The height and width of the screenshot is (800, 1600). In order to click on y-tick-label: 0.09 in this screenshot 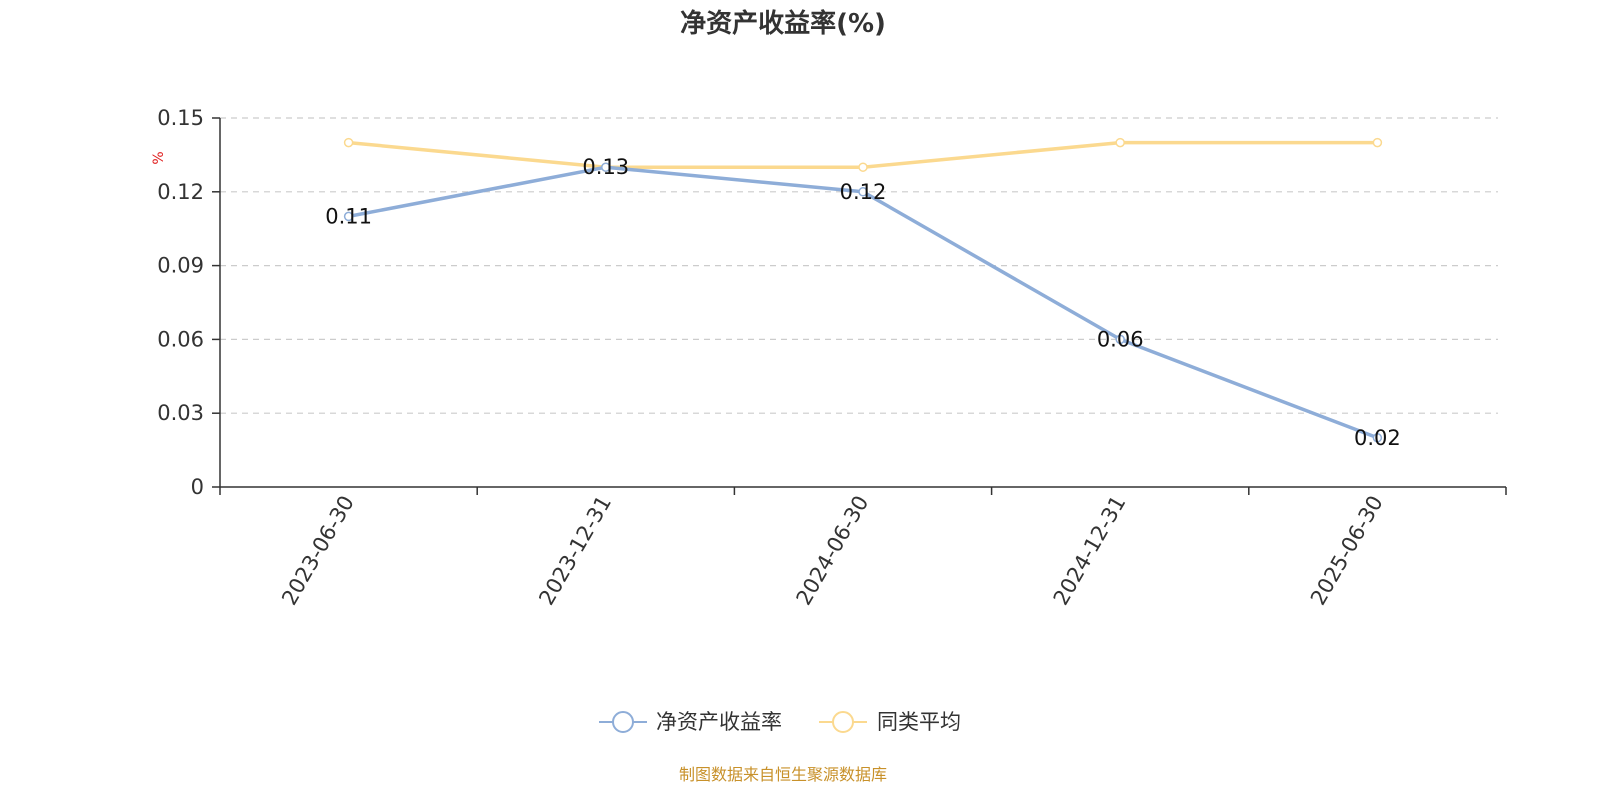, I will do `click(180, 266)`.